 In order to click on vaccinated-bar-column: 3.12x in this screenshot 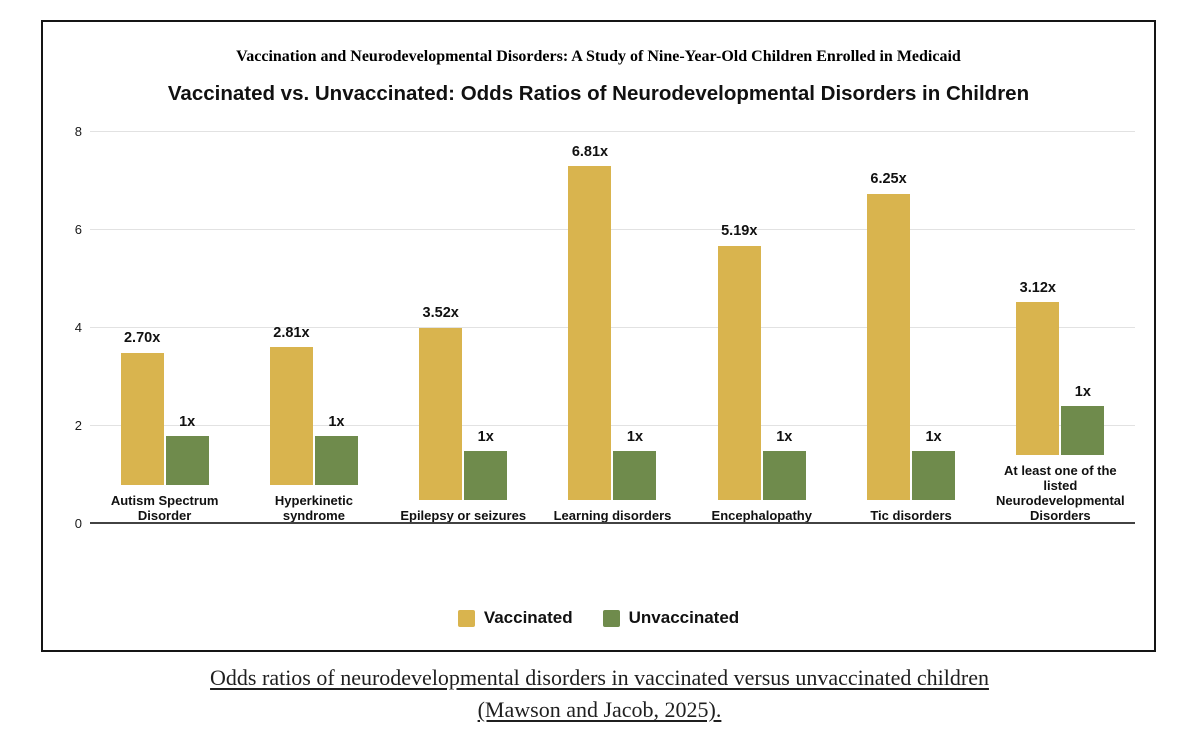, I will do `click(1038, 367)`.